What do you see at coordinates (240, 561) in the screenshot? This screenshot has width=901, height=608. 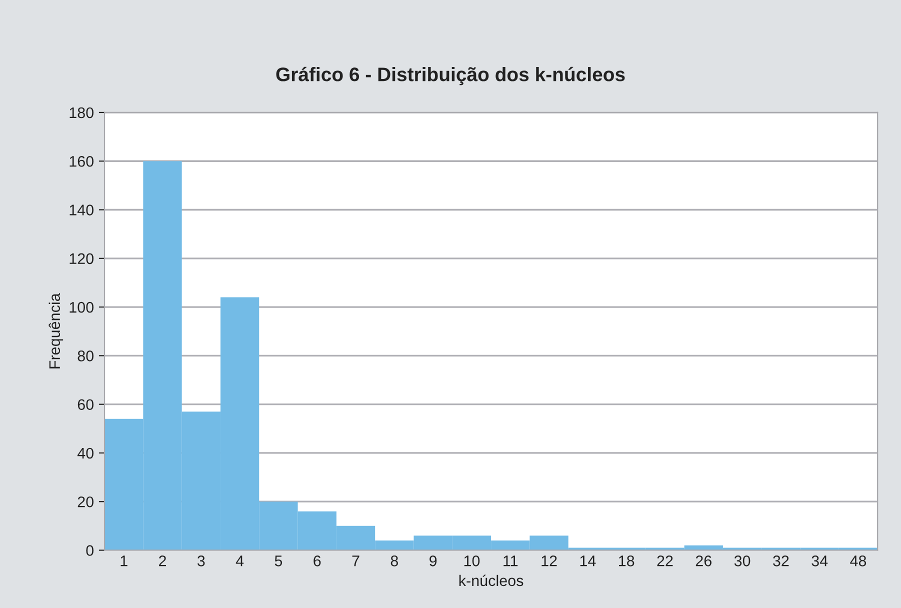 I see `x-tick-label: 4` at bounding box center [240, 561].